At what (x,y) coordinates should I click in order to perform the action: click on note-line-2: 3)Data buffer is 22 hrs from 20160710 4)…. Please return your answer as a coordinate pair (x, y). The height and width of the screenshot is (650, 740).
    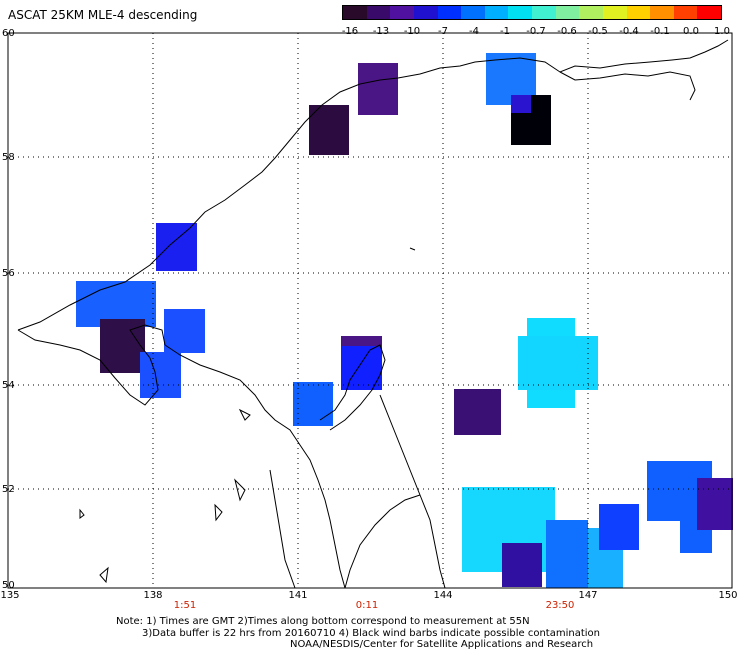
    Looking at the image, I should click on (371, 633).